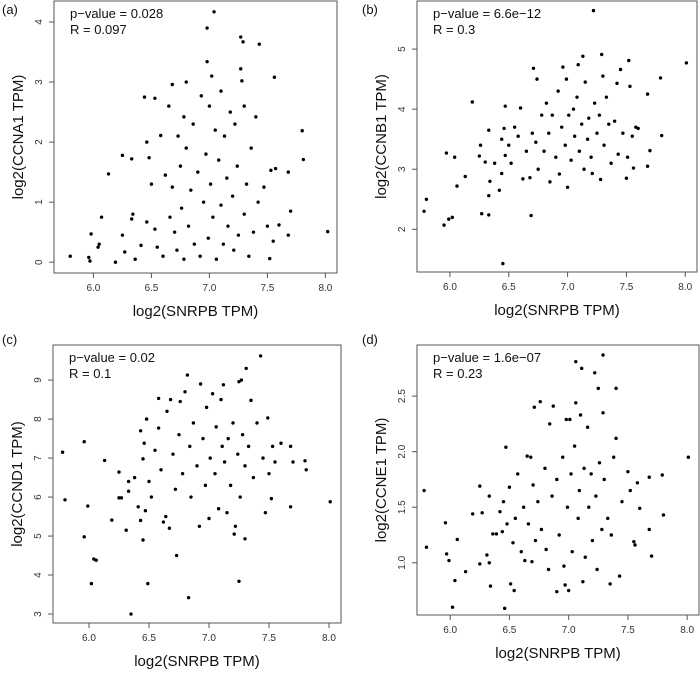  Describe the element at coordinates (402, 49) in the screenshot. I see `y-tick-label: 5` at that location.